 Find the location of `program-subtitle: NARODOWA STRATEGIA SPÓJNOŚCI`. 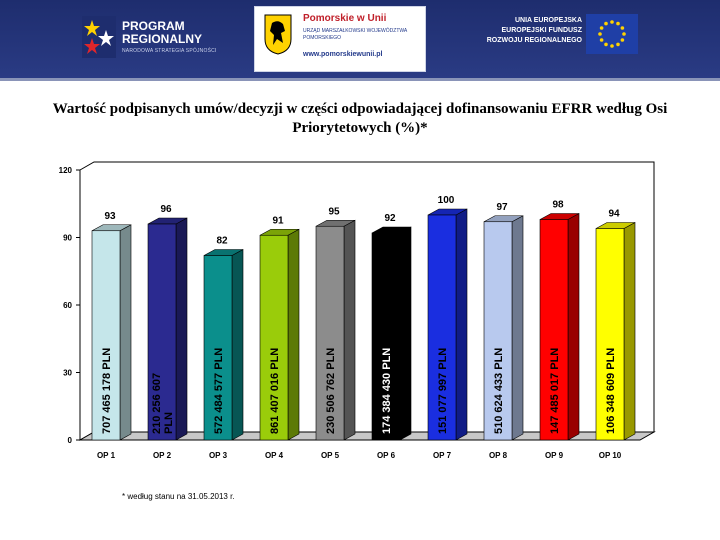

program-subtitle: NARODOWA STRATEGIA SPÓJNOŚCI is located at coordinates (169, 51).